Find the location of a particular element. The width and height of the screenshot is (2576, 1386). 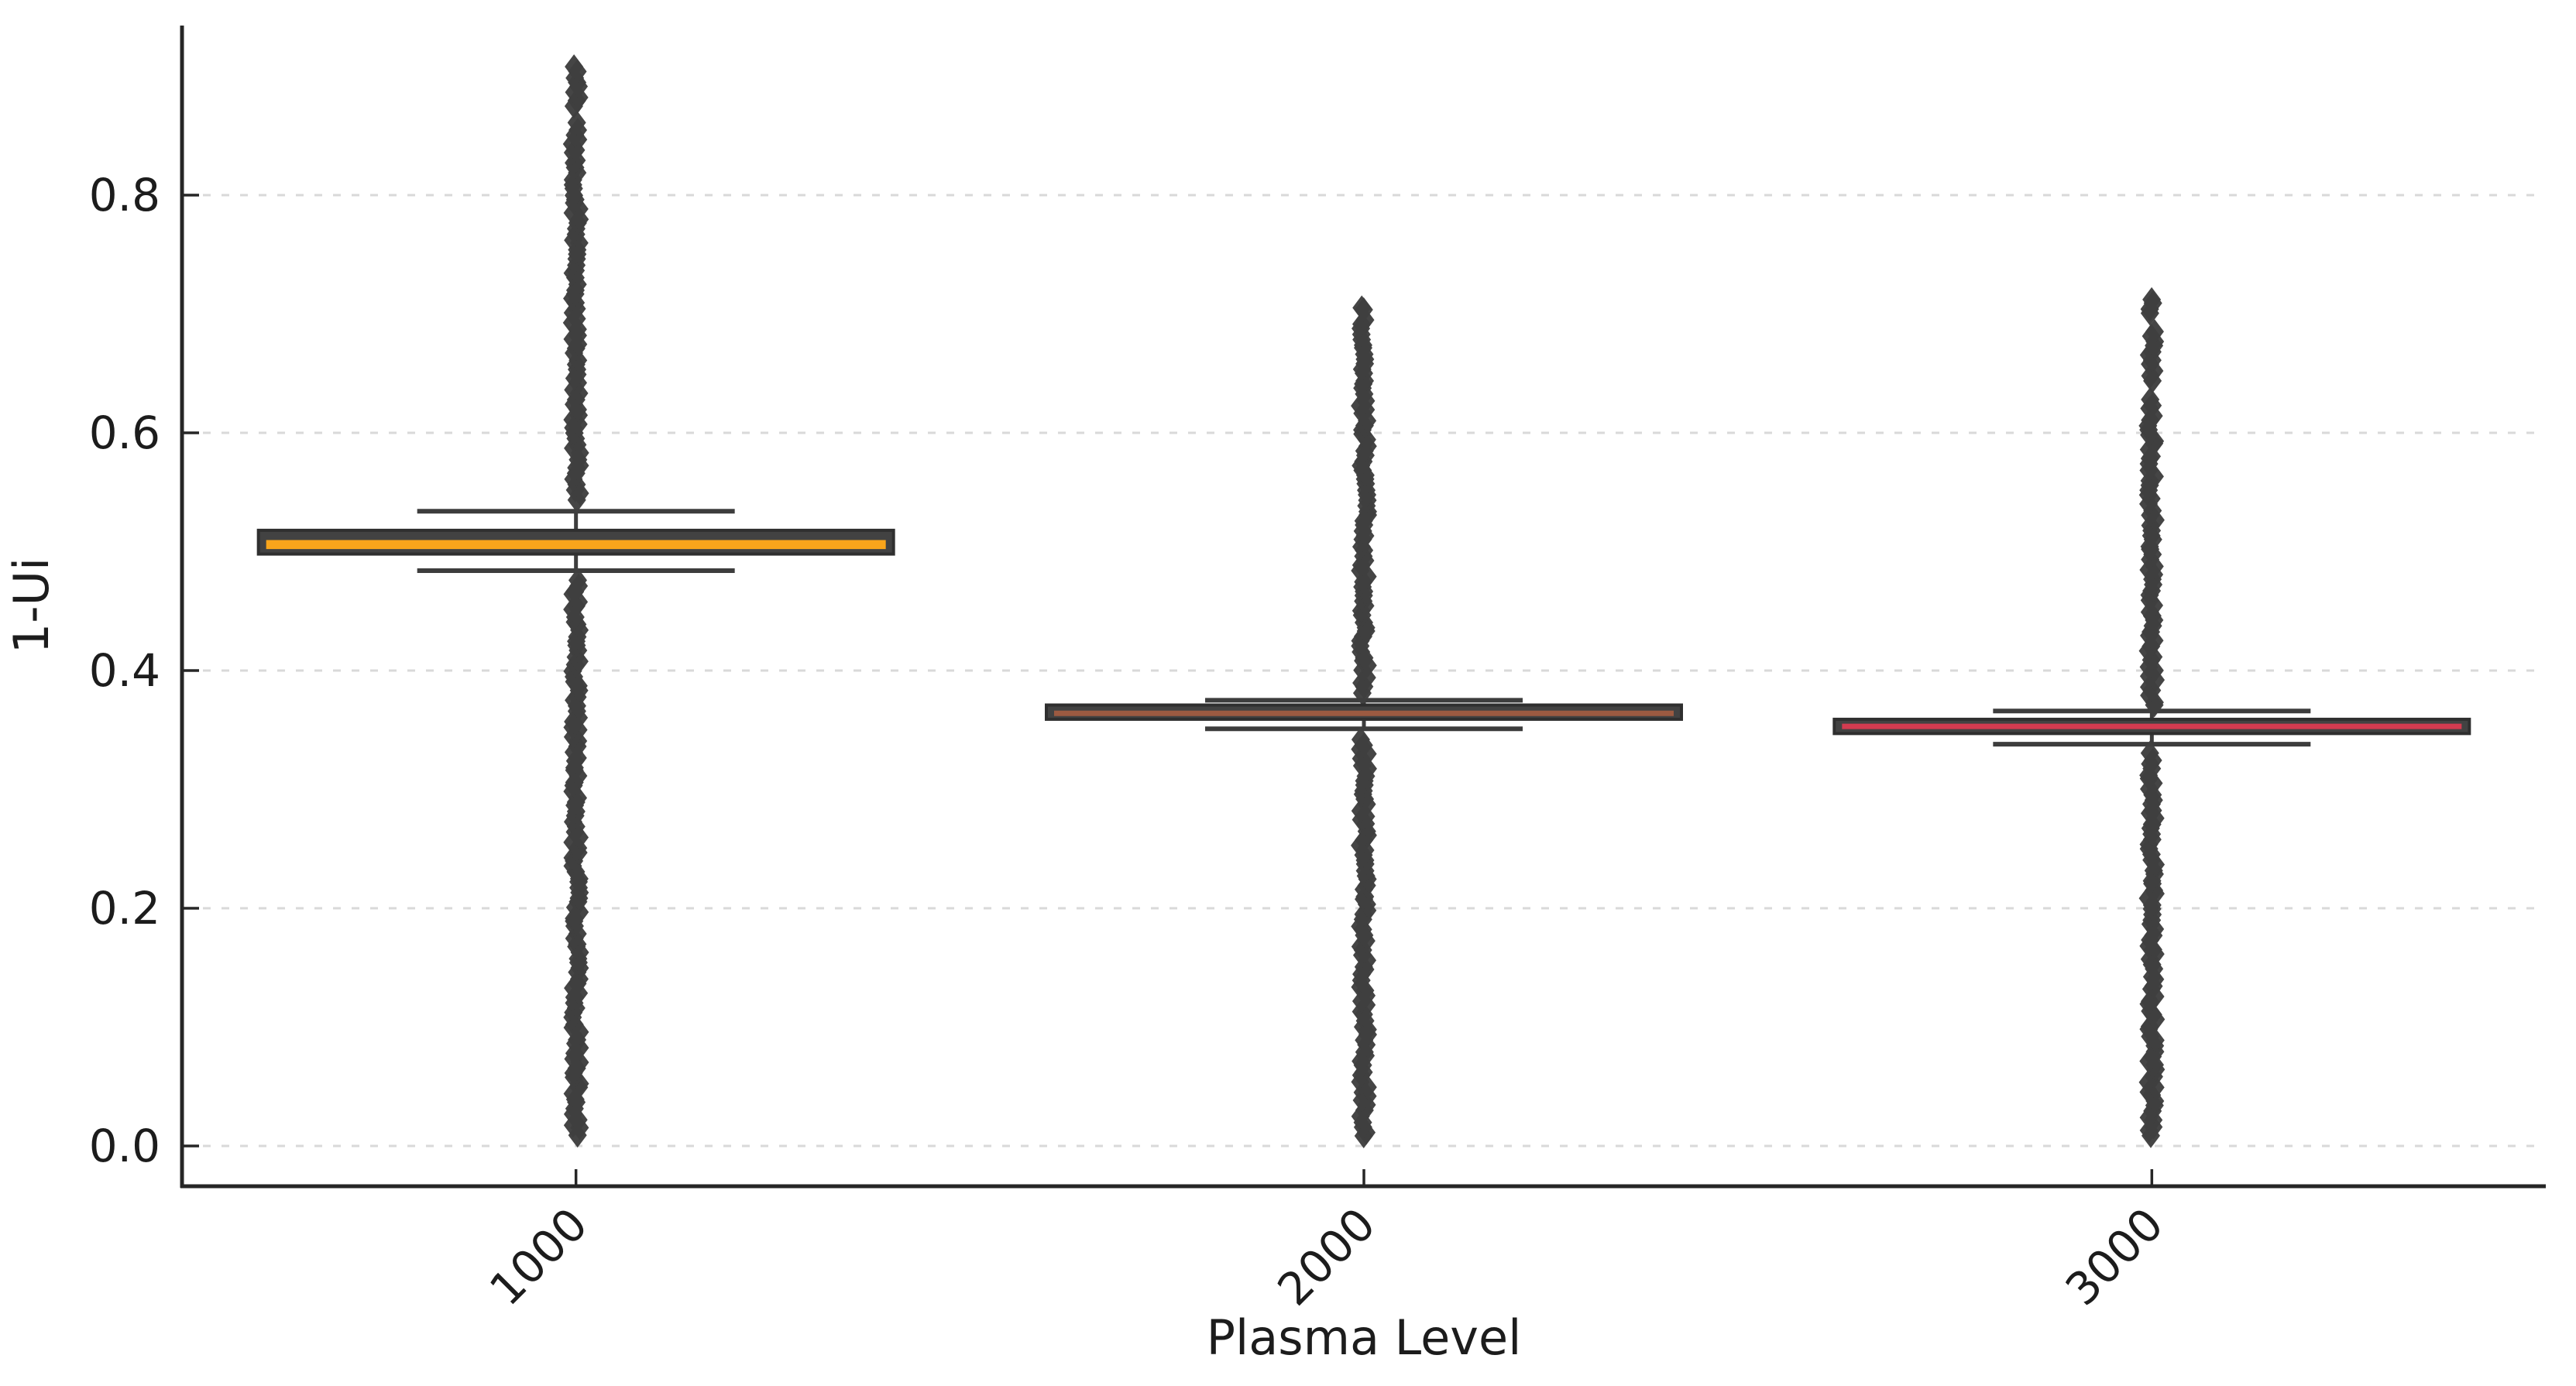

y-tick-label-0.6: 0.6 is located at coordinates (124, 433).